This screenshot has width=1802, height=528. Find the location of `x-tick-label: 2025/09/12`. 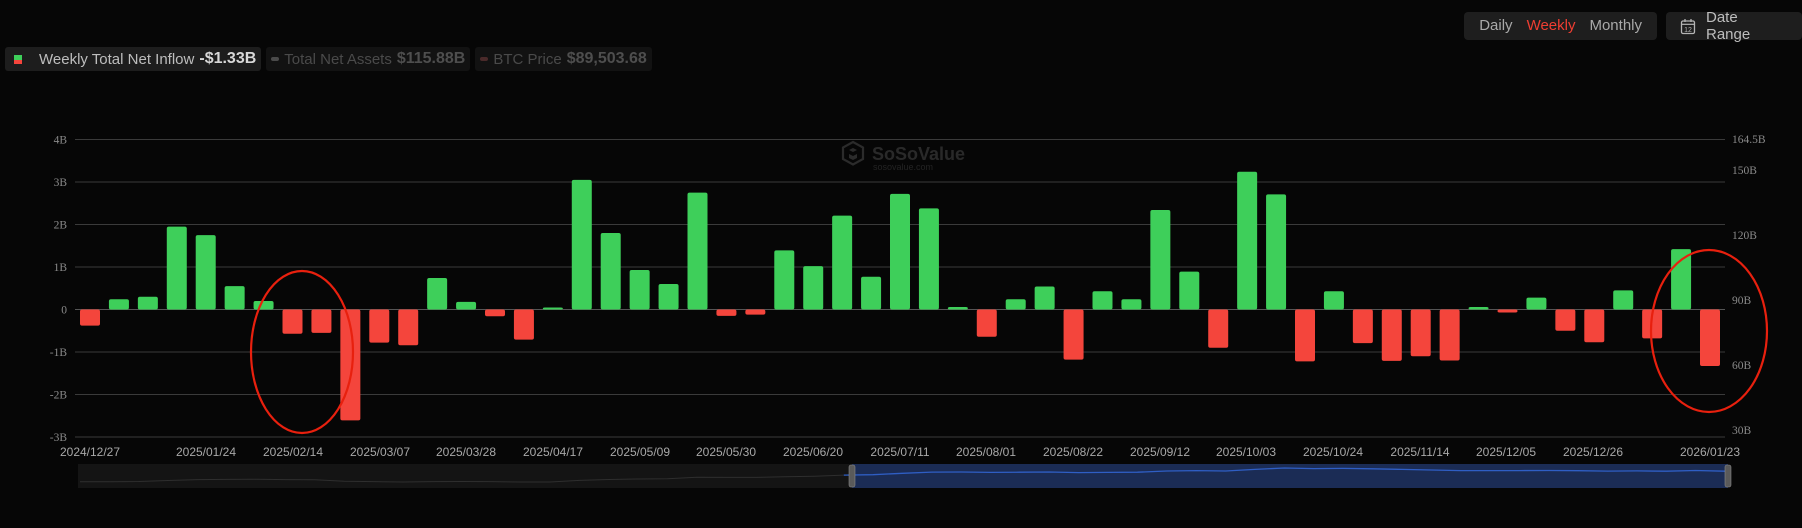

x-tick-label: 2025/09/12 is located at coordinates (1160, 452).